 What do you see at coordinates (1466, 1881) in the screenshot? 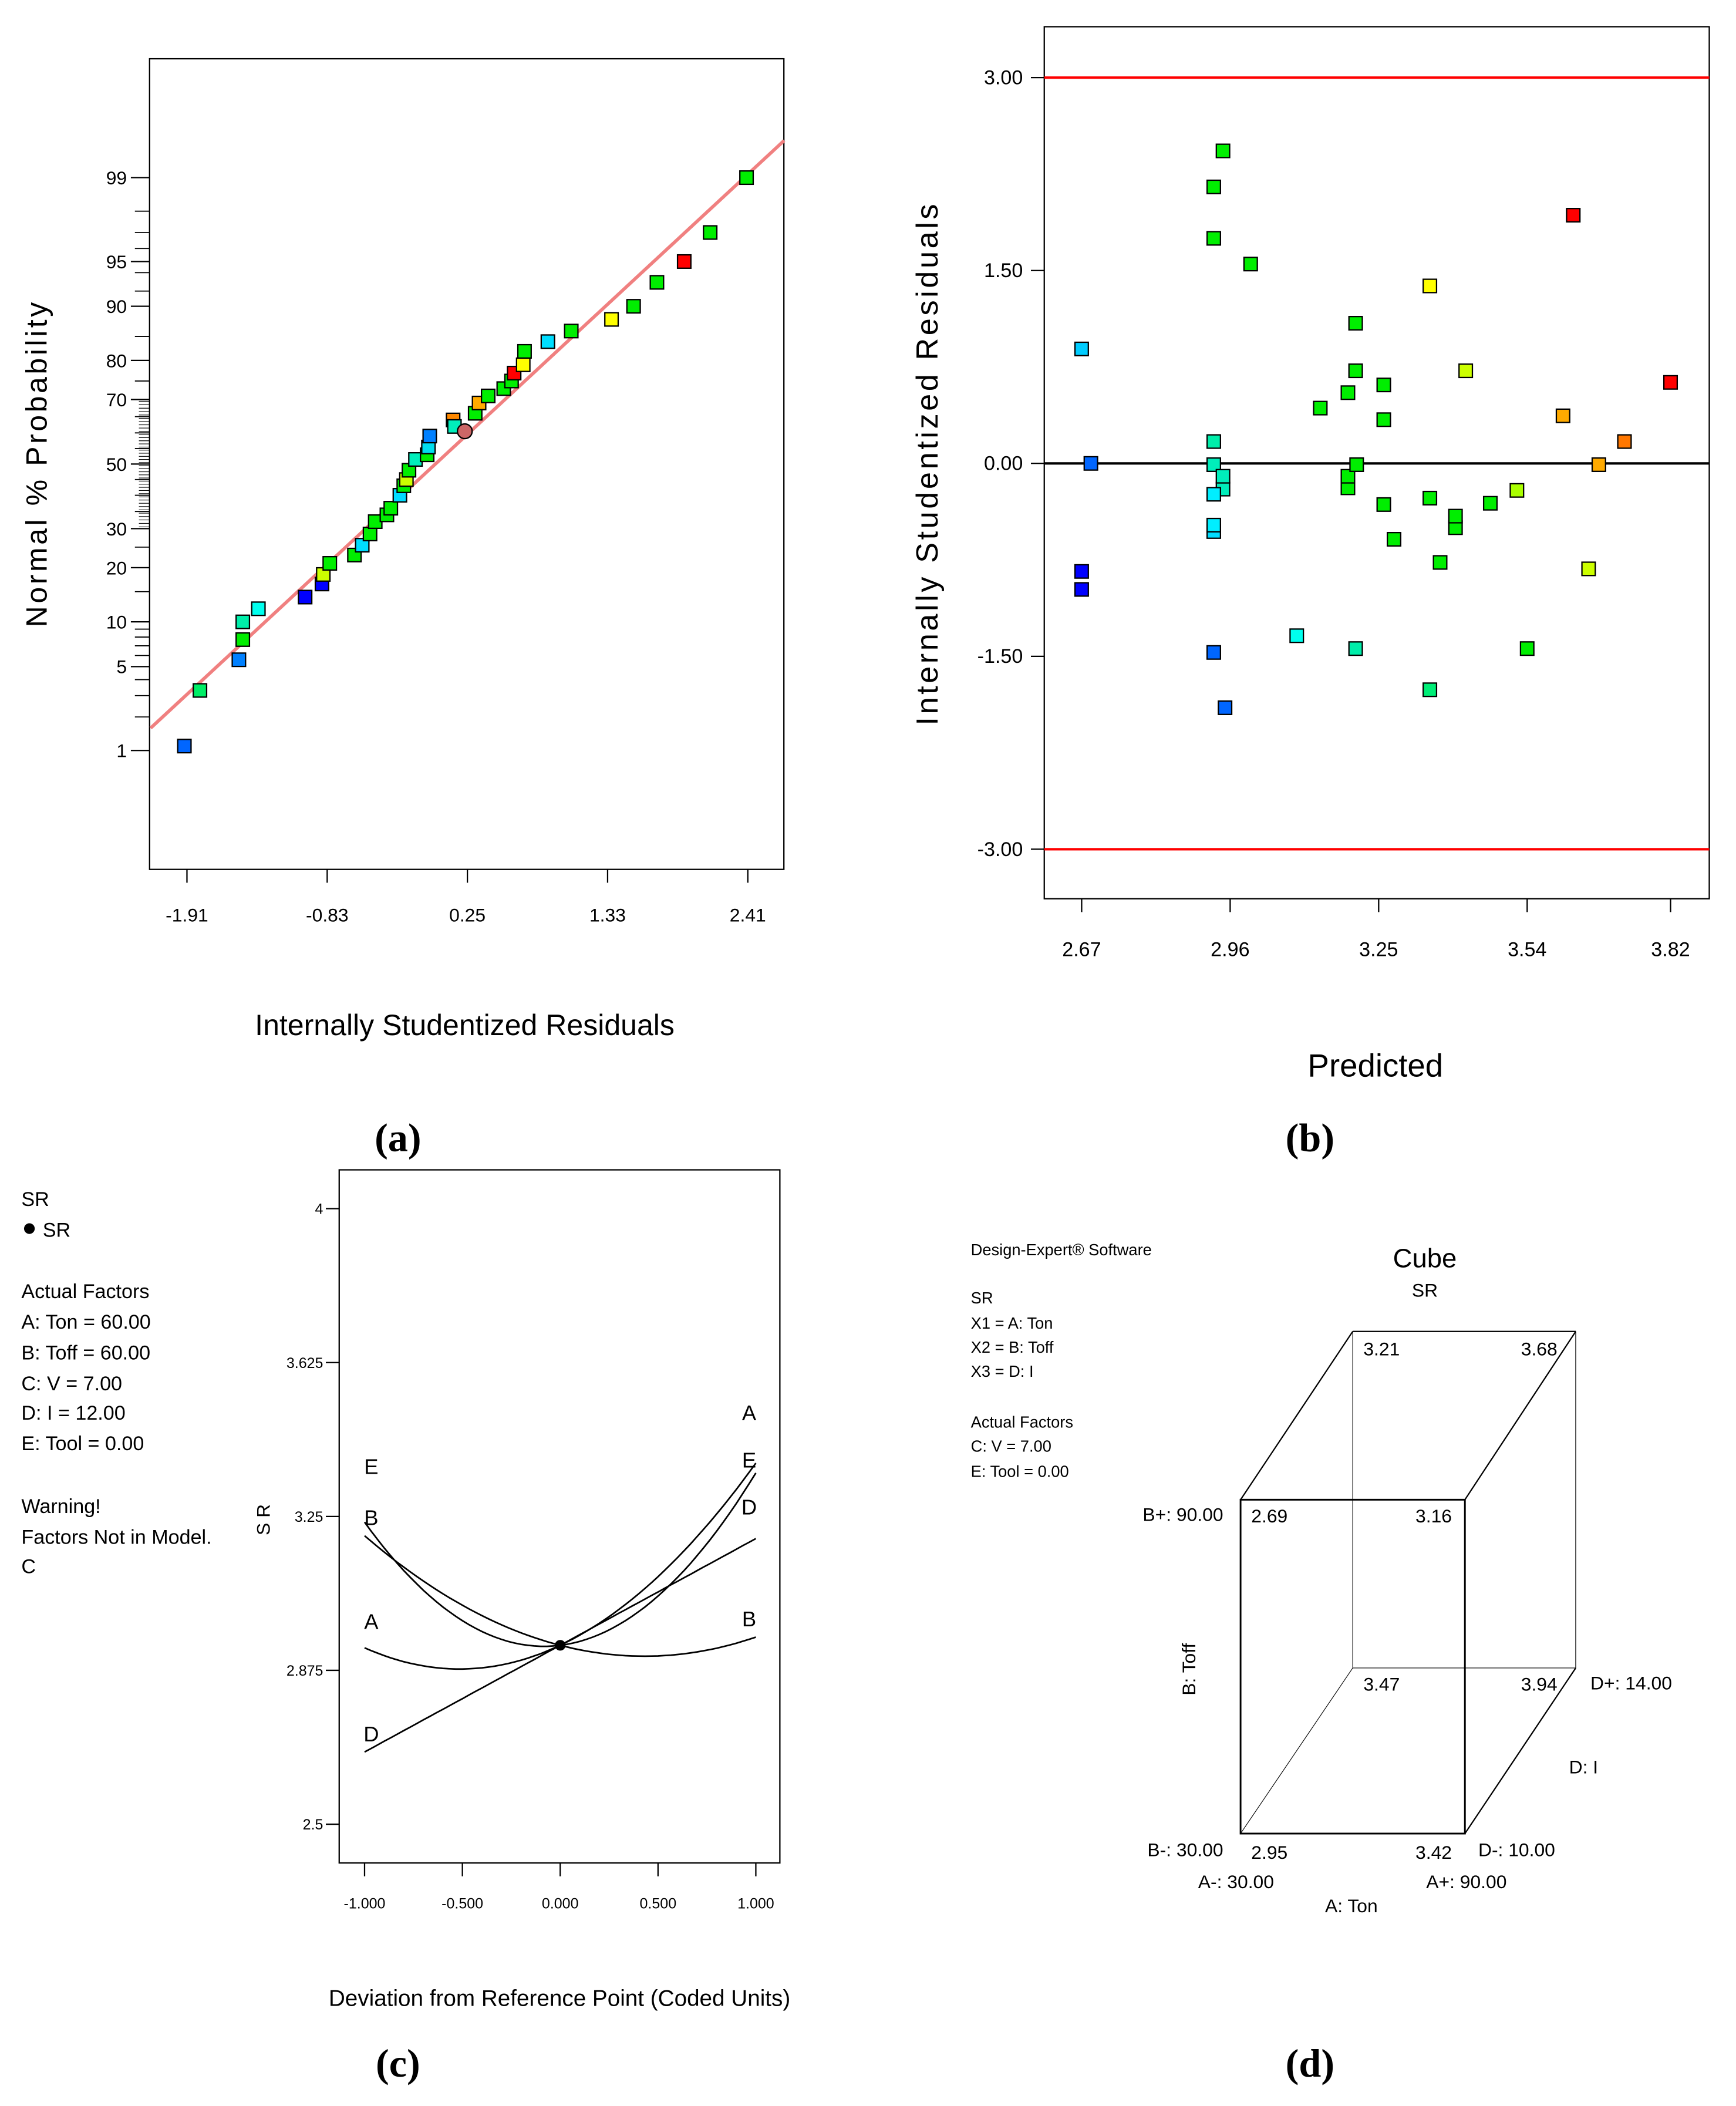
I see `a-plus-label: A+: 90.00` at bounding box center [1466, 1881].